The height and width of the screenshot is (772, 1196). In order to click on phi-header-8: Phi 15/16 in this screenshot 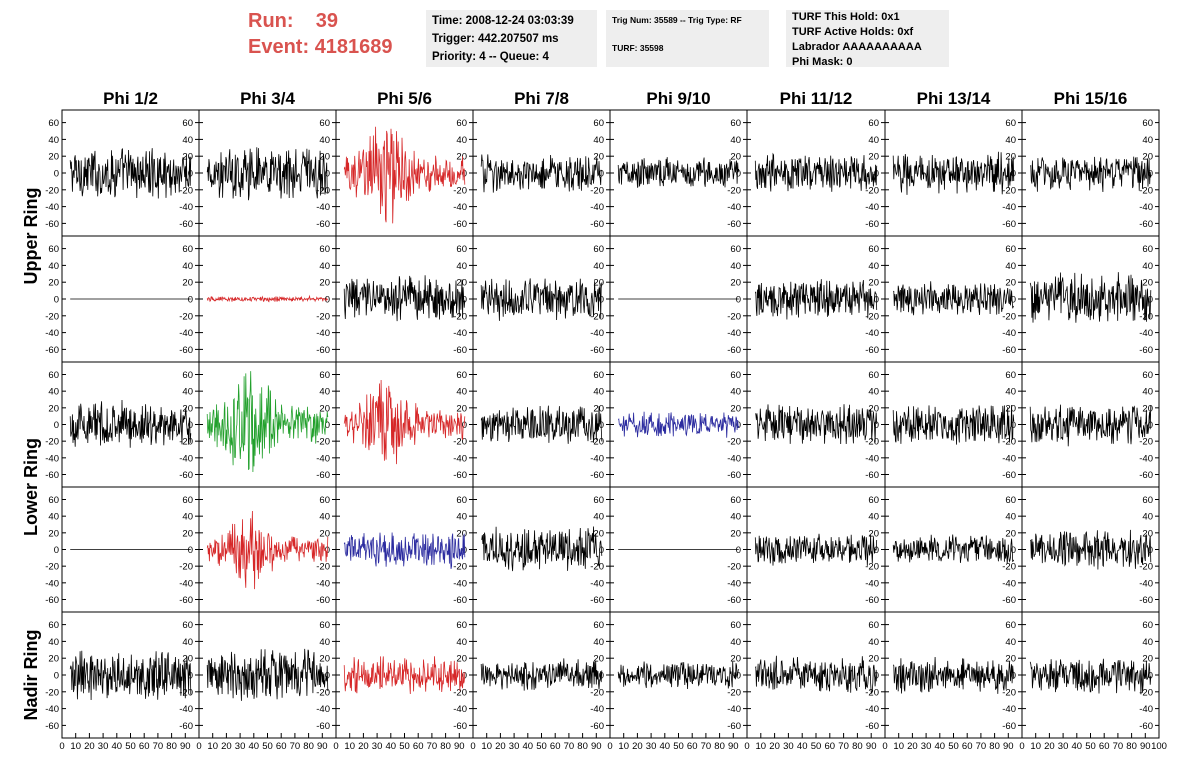, I will do `click(1091, 98)`.